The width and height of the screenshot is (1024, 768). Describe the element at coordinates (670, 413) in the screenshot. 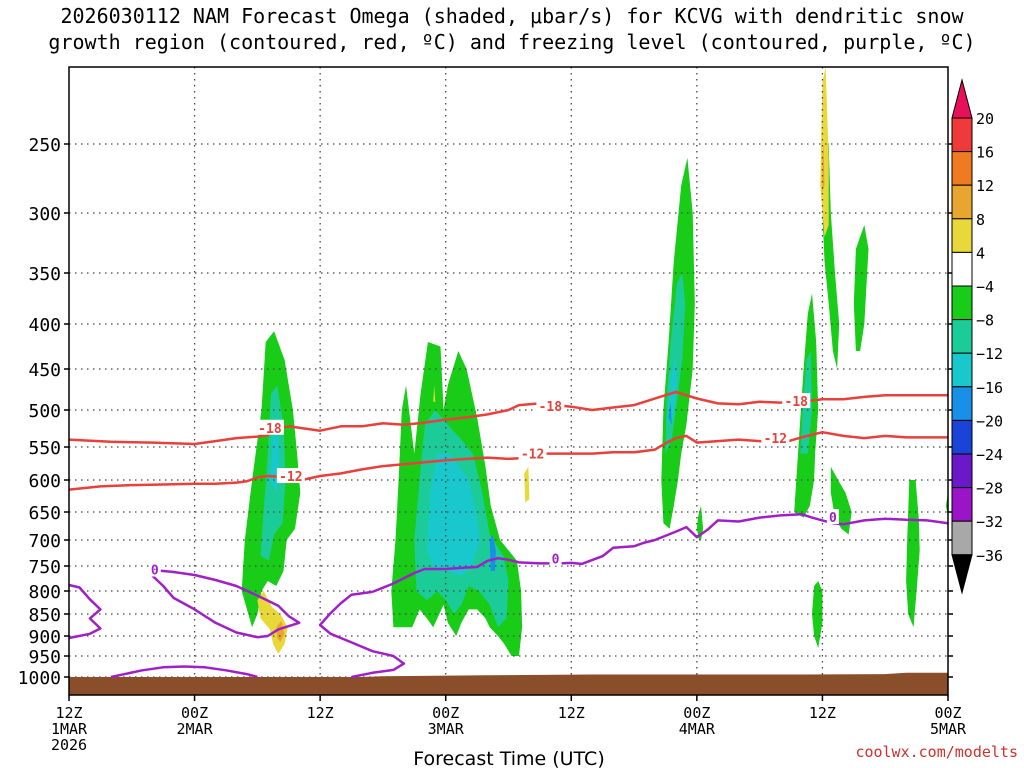

I see `omega-region-blue-c` at that location.